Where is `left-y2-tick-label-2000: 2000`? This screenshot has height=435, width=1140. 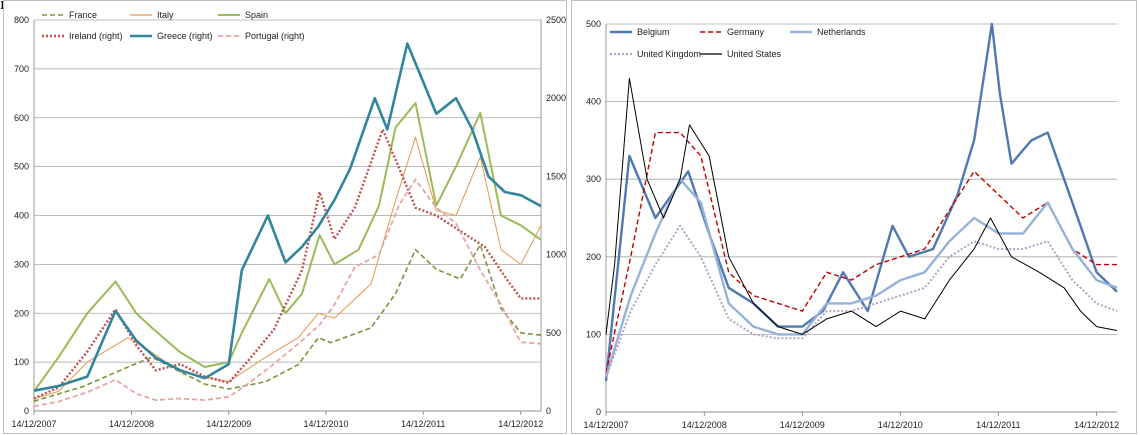
left-y2-tick-label-2000: 2000 is located at coordinates (556, 98).